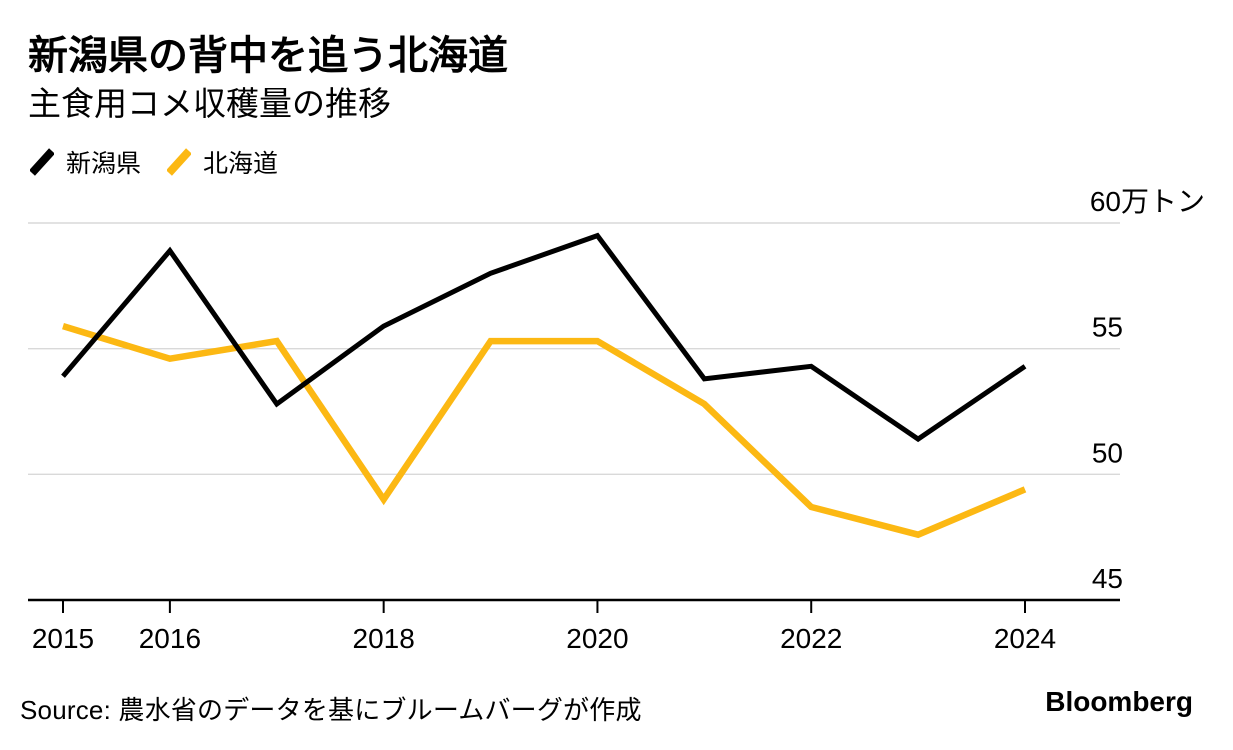  I want to click on chart-subtitle: 主食用コメ収穫量の推移, so click(209, 103).